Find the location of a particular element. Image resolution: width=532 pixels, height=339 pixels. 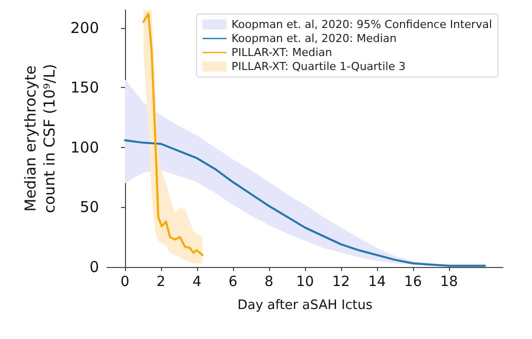

x-tick-label: 10 is located at coordinates (305, 282).